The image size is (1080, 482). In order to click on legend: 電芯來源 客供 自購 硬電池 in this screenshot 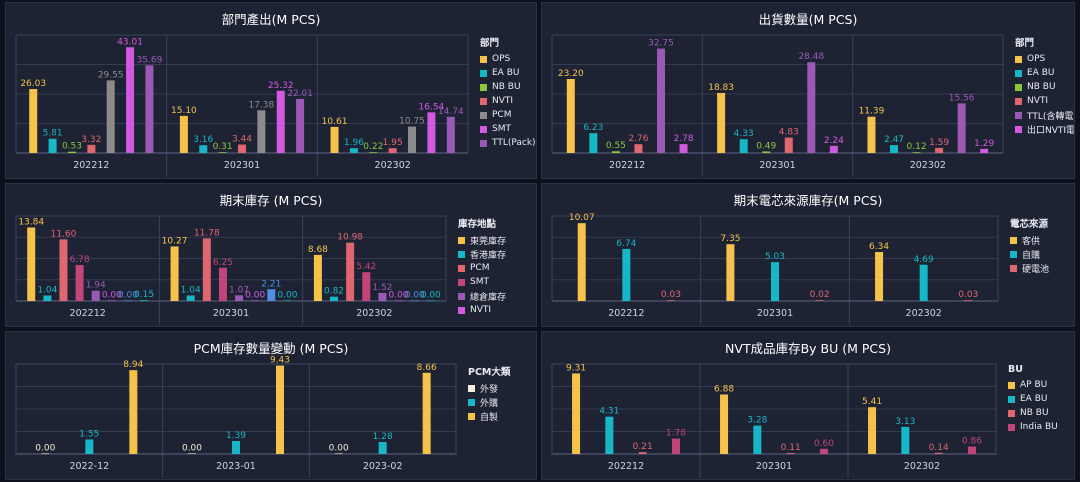, I will do `click(1029, 245)`.